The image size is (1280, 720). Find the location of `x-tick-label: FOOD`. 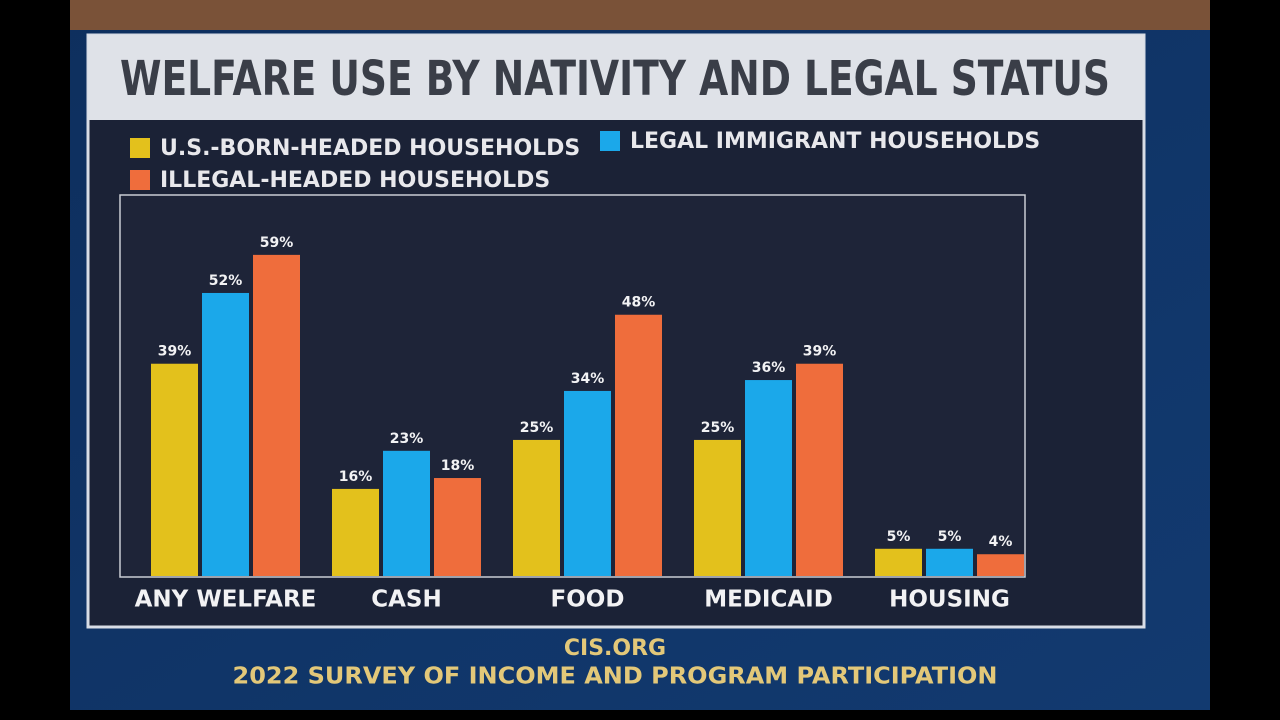

x-tick-label: FOOD is located at coordinates (588, 600).